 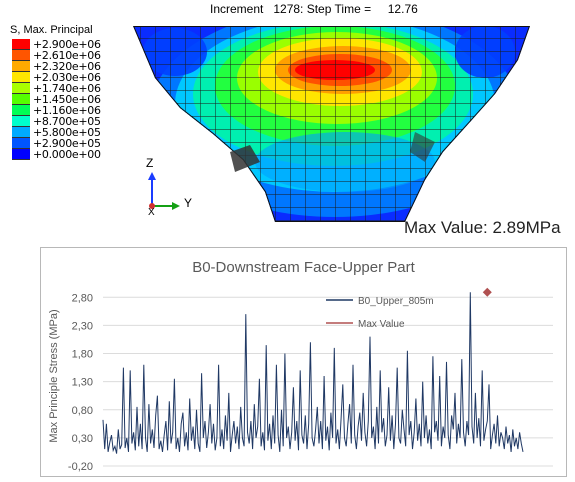 I want to click on legend-label-max: Max Value, so click(x=381, y=324).